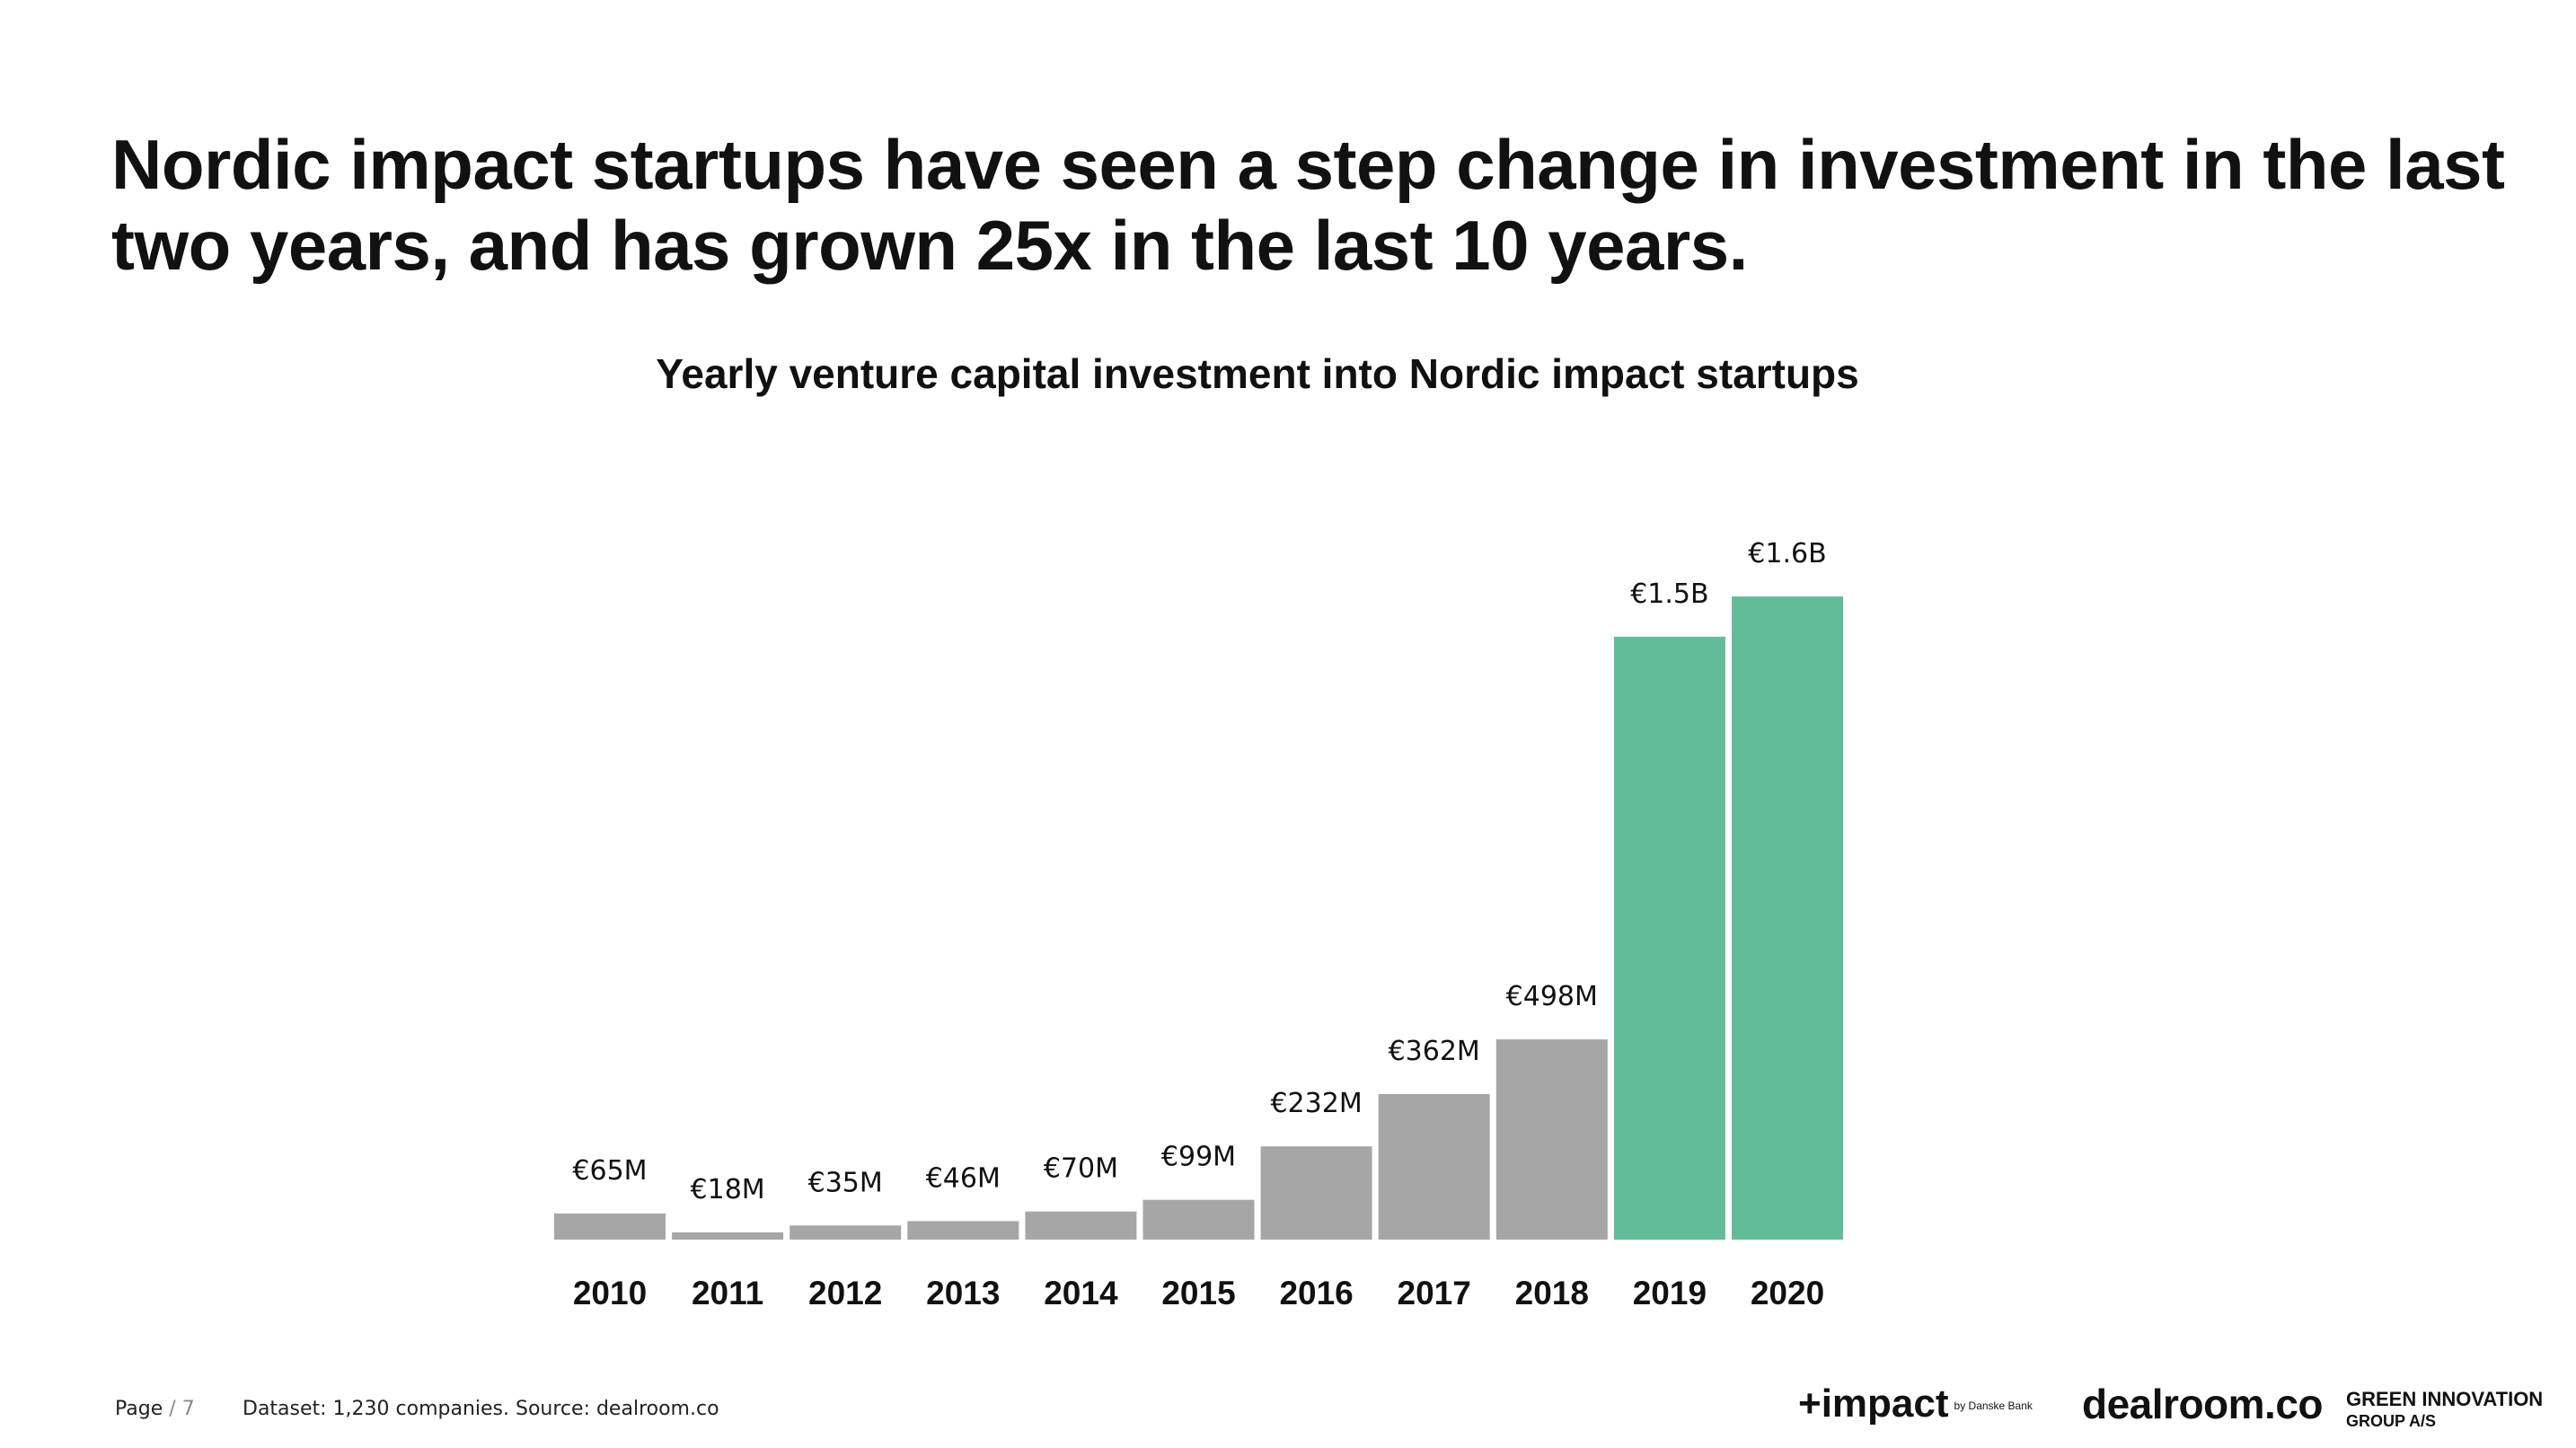 This screenshot has height=1448, width=2576. Describe the element at coordinates (1434, 1052) in the screenshot. I see `data-label-2017: €362M` at that location.